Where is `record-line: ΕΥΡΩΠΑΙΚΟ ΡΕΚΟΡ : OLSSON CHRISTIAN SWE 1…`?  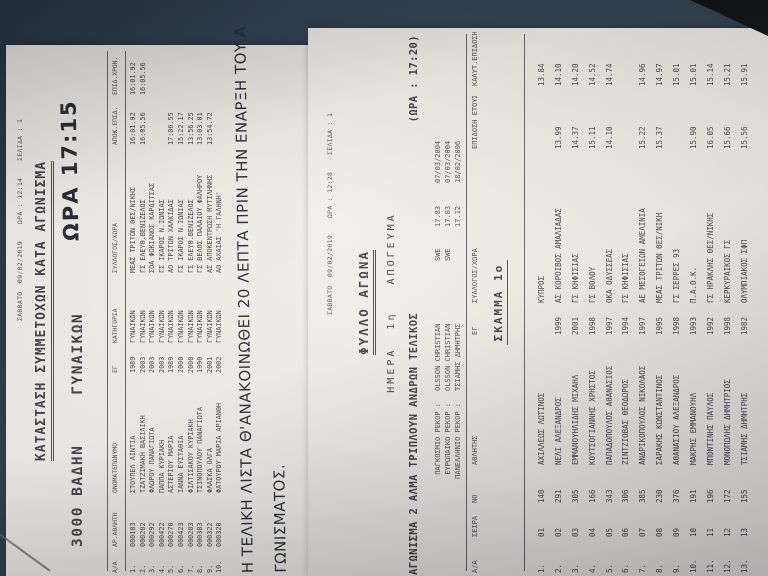
record-line: ΕΥΡΩΠΑΙΚΟ ΡΕΚΟΡ : OLSSON CHRISTIAN SWE 1… is located at coordinates (449, 343).